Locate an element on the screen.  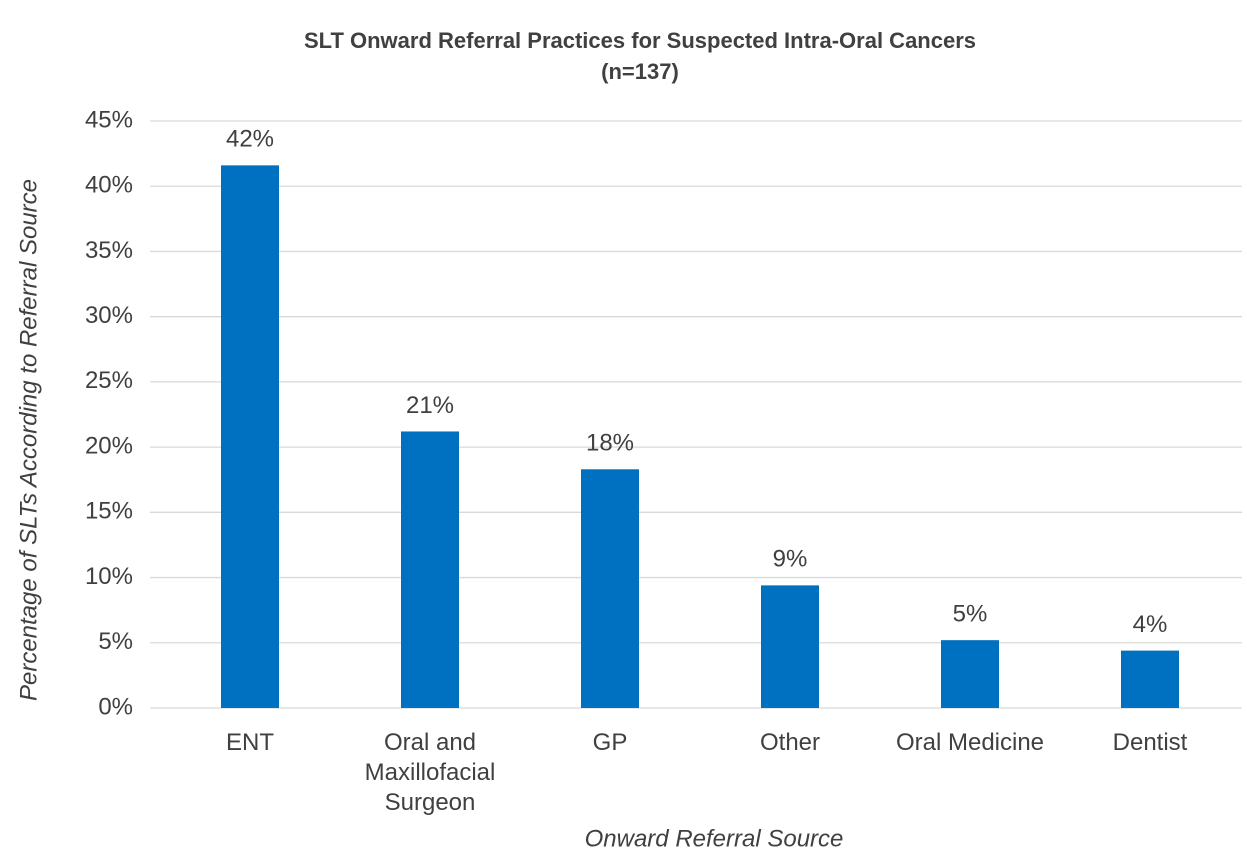
y-tick-label: 30% is located at coordinates (109, 315).